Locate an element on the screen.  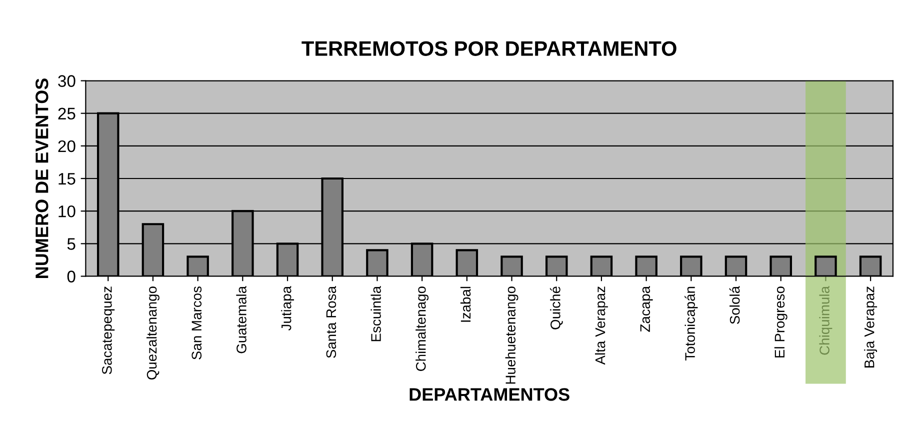
x-tick-label: Guatemala is located at coordinates (241, 320).